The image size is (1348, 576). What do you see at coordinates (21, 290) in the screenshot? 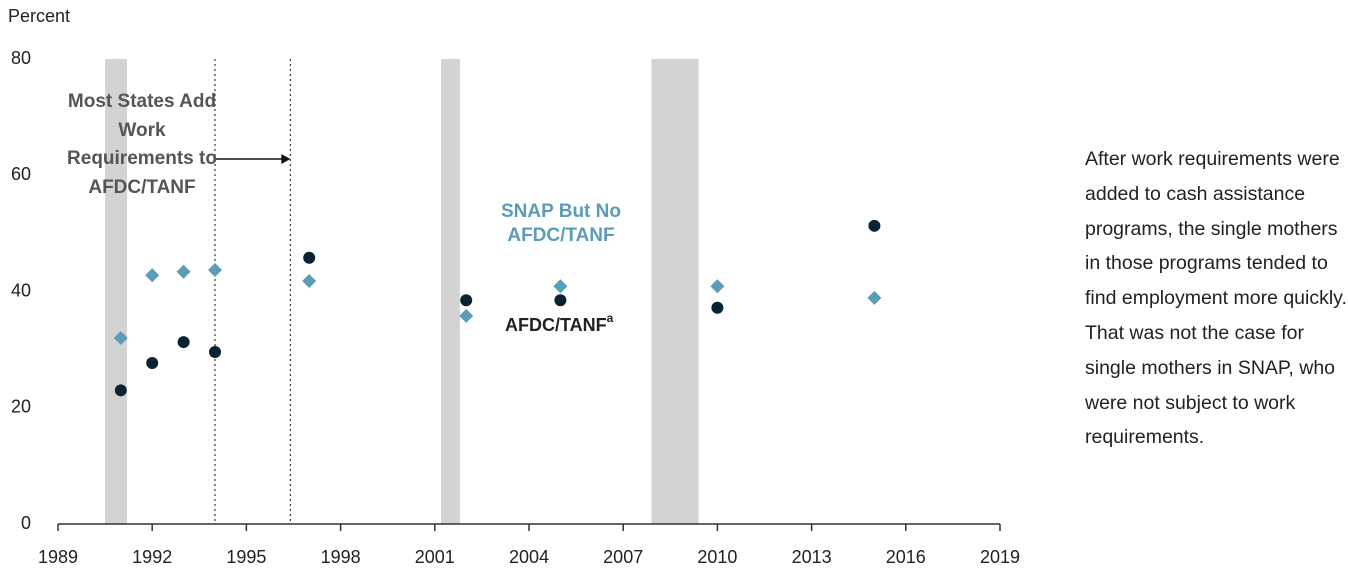
I see `y-tick-label: 40` at bounding box center [21, 290].